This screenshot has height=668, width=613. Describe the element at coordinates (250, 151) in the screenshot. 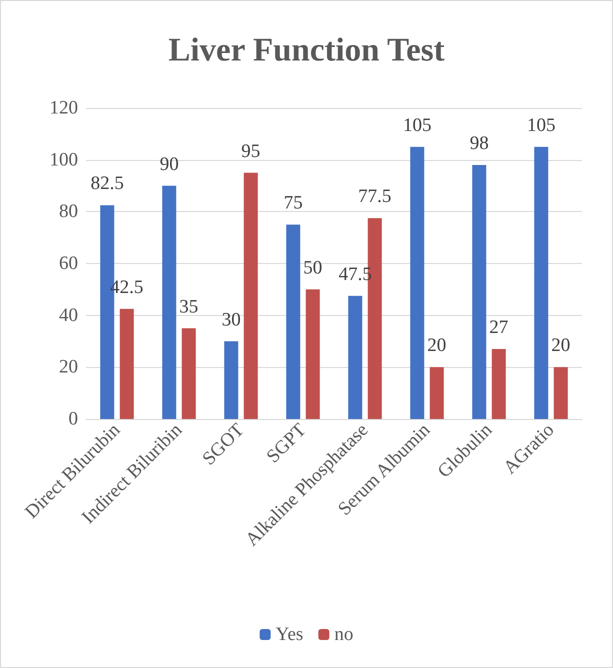

I see `data-label: 95` at that location.